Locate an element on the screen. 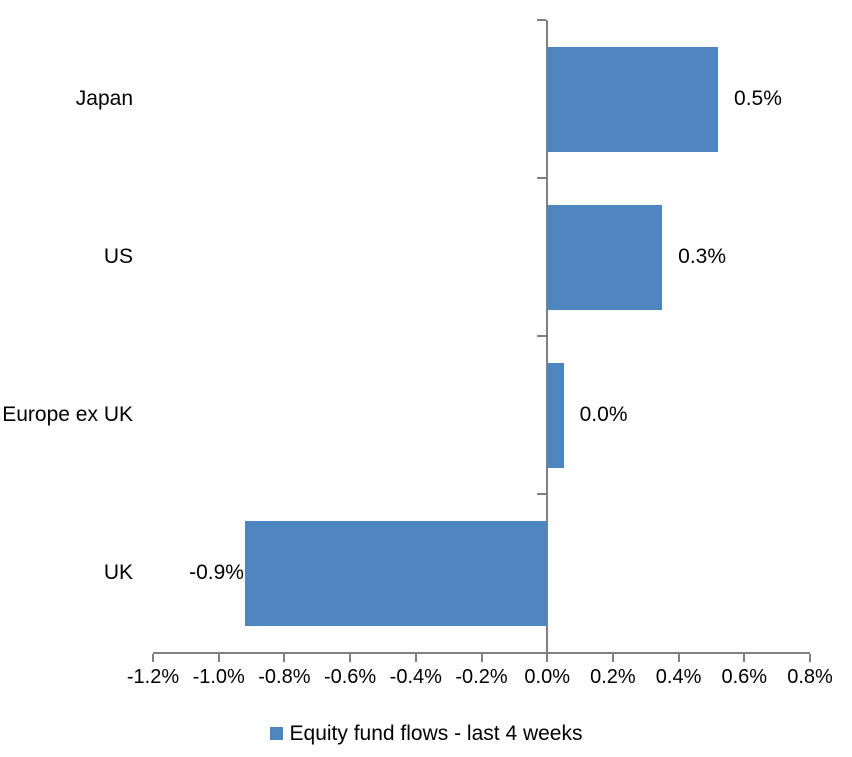  category-label: UK is located at coordinates (118, 572).